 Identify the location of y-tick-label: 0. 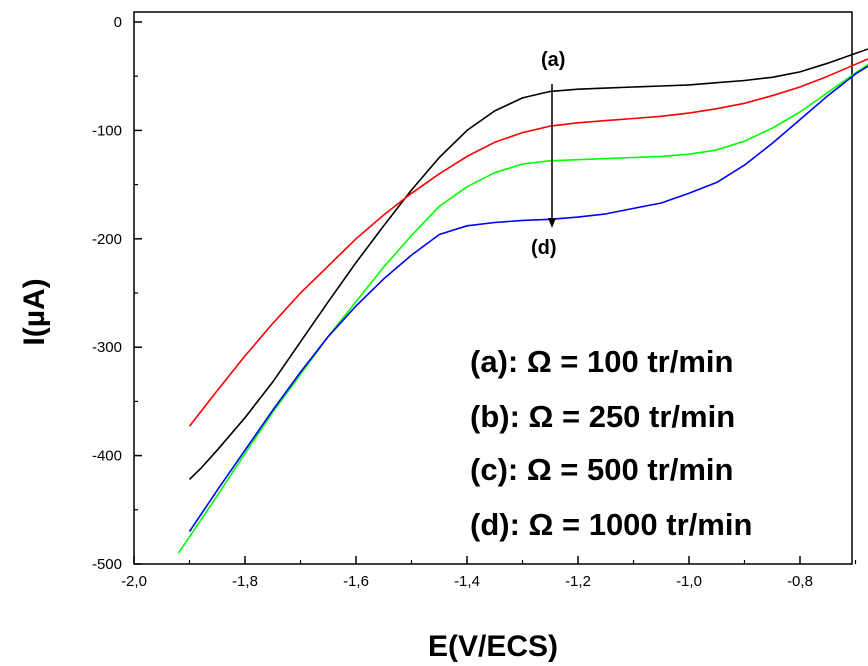
(118, 22).